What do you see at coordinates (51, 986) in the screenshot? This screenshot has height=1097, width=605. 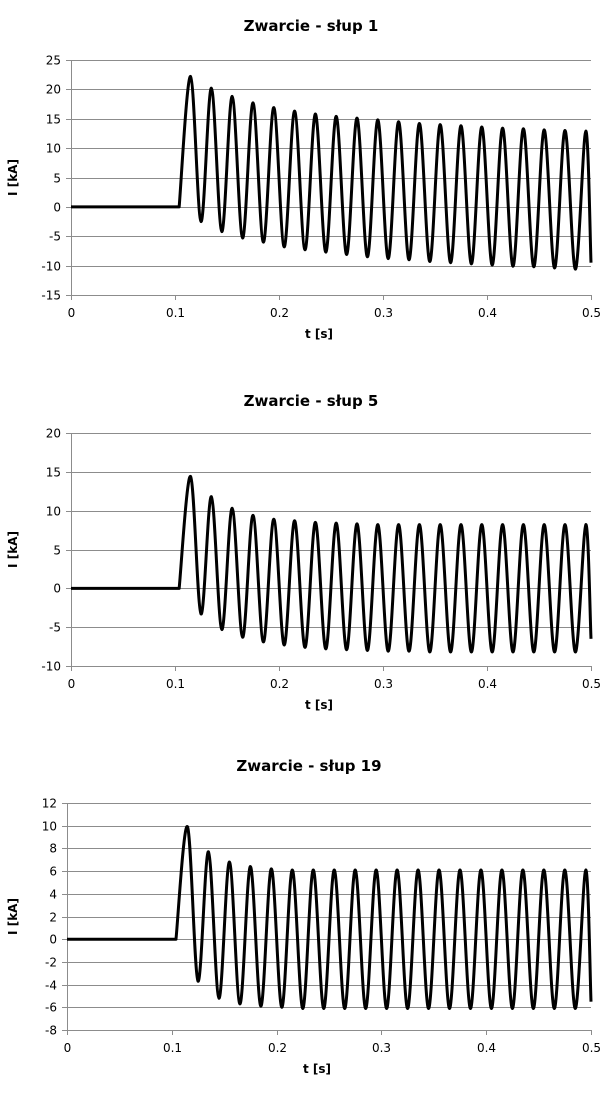 I see `y-tick-label: -4` at bounding box center [51, 986].